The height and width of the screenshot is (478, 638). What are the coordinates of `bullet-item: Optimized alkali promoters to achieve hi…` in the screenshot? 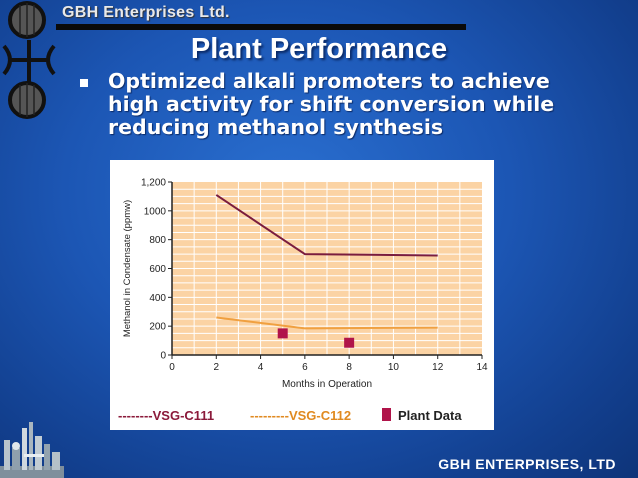 It's located at (340, 104).